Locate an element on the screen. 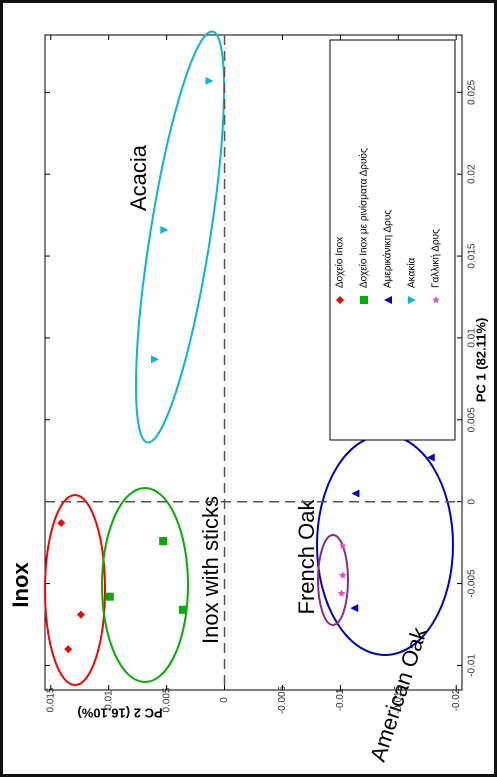  y-tick-label: 0.01 is located at coordinates (108, 700).